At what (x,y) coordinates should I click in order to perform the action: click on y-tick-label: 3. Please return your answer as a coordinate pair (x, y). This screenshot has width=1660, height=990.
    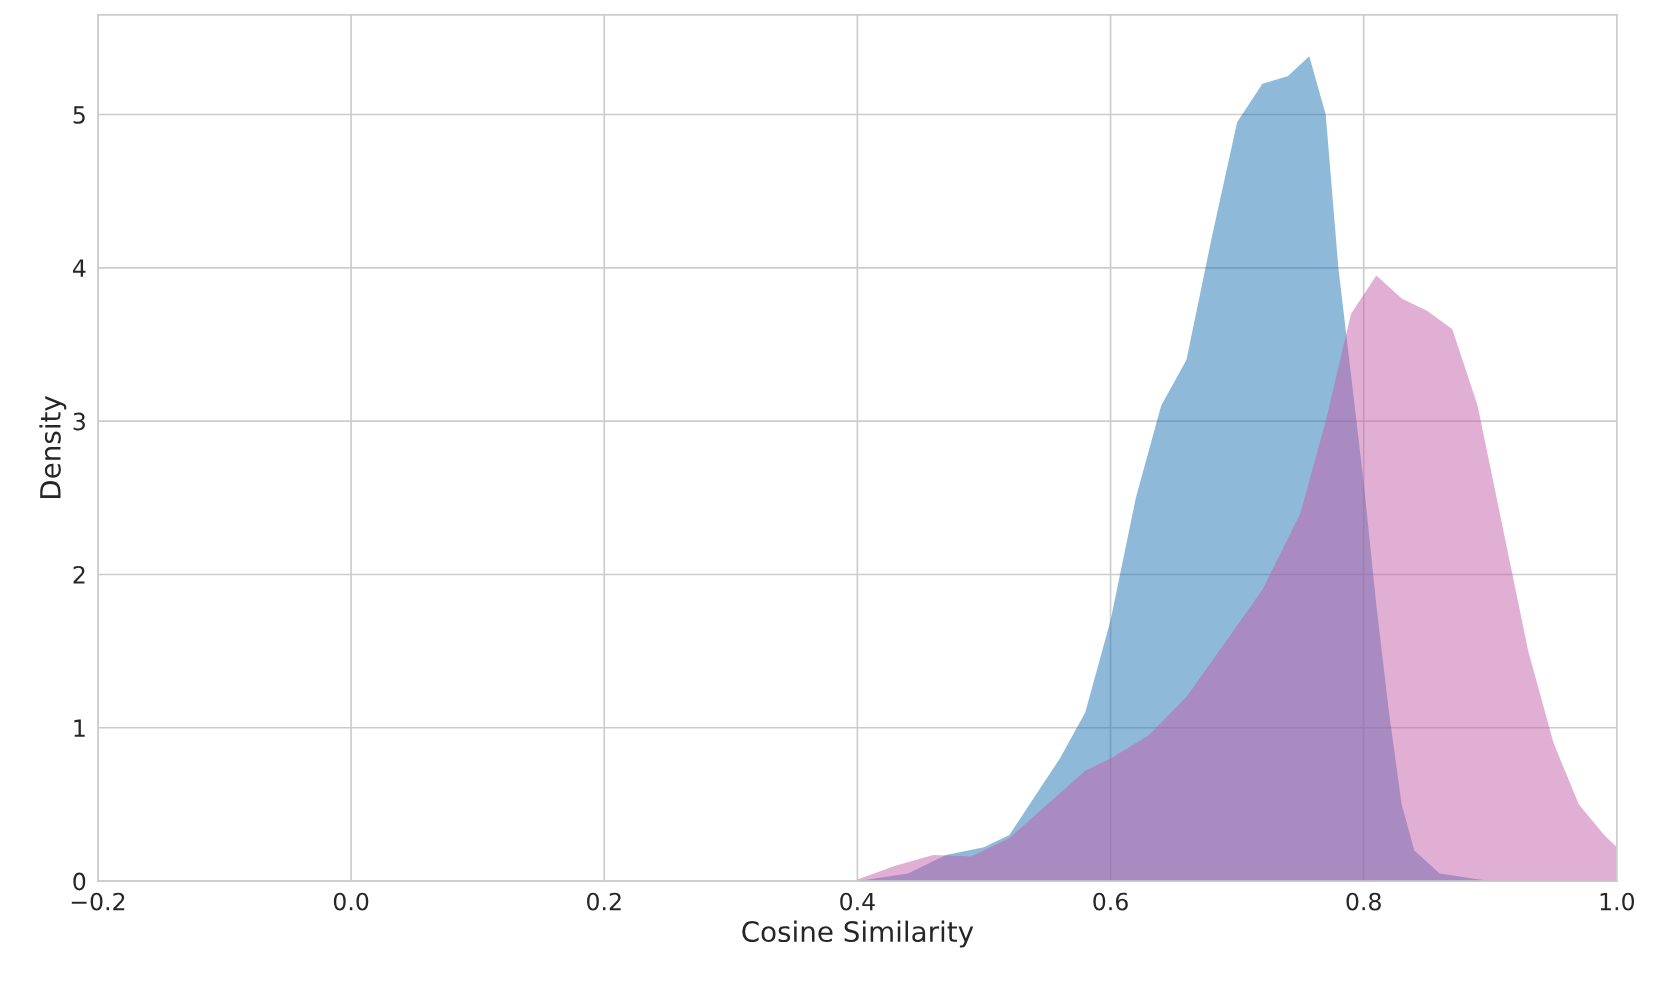
    Looking at the image, I should click on (79, 421).